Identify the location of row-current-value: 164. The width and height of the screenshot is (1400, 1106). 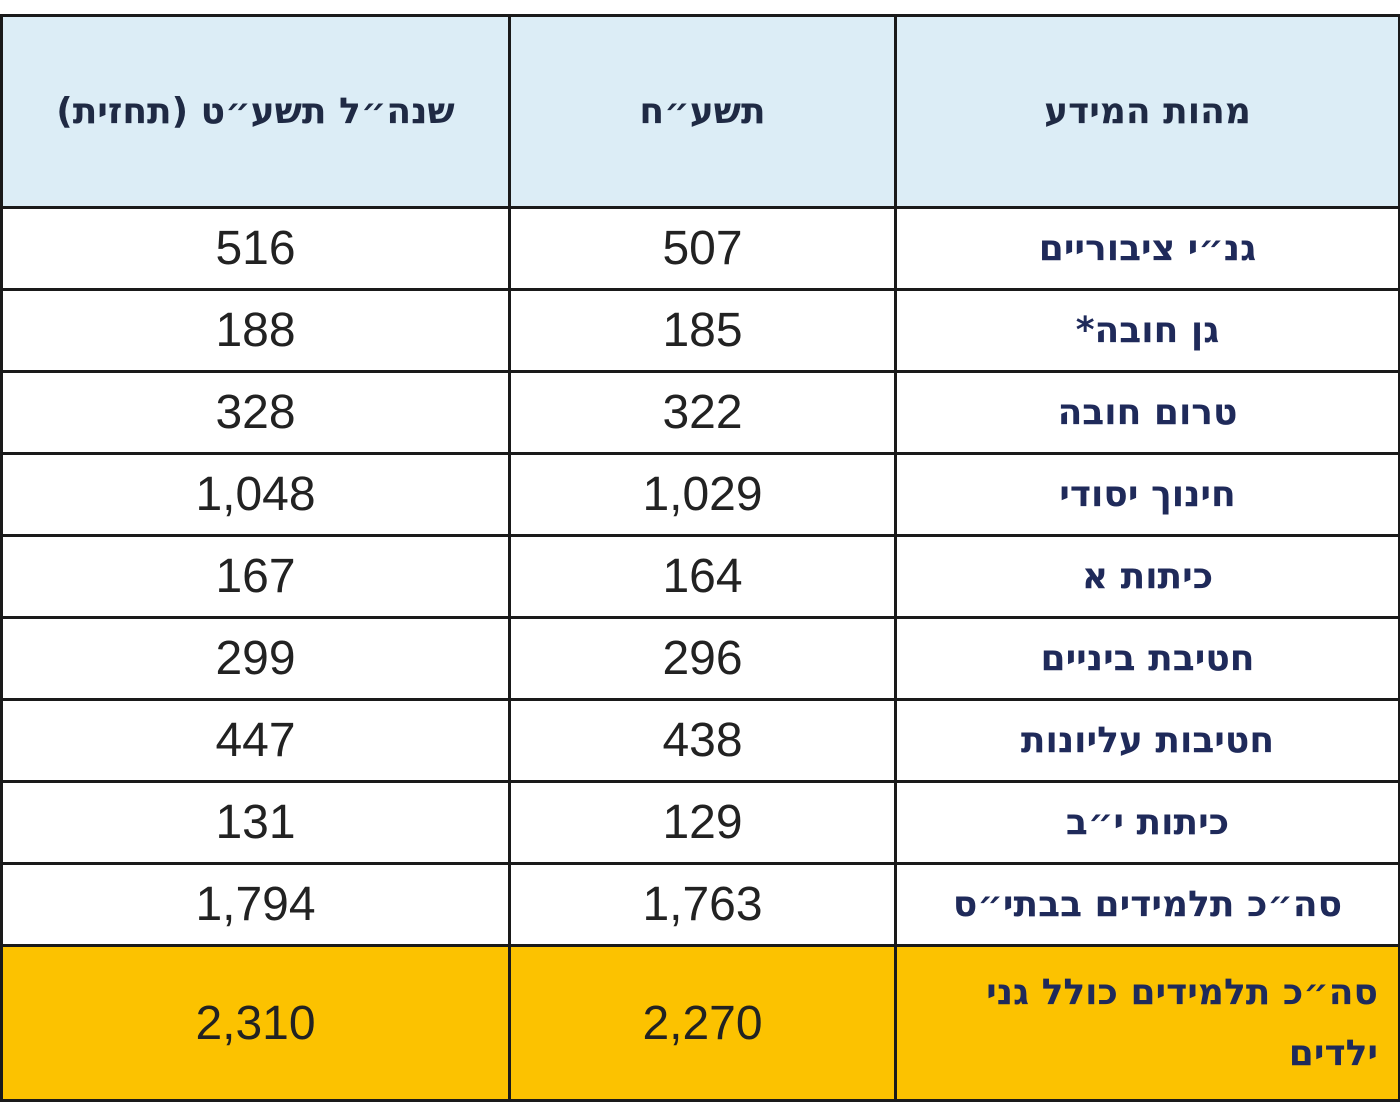
(702, 576).